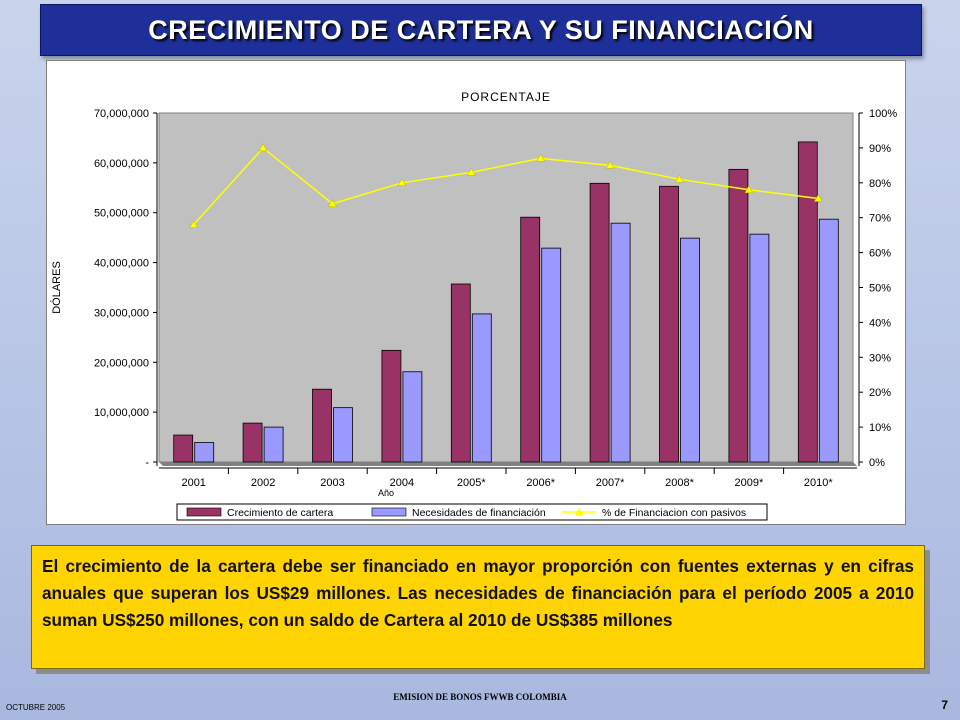 Image resolution: width=960 pixels, height=720 pixels. I want to click on y2-tick-label: 50%, so click(880, 289).